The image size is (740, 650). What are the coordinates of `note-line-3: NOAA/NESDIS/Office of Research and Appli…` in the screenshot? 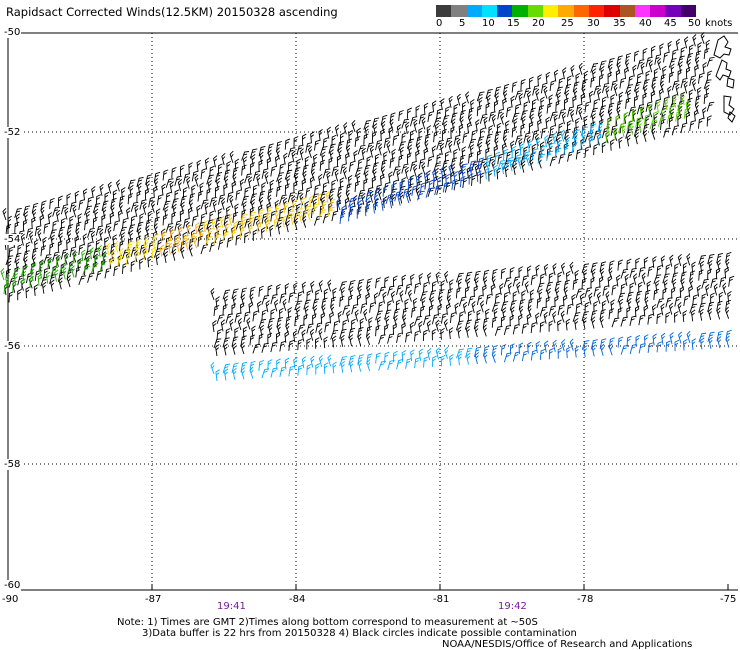 It's located at (567, 644).